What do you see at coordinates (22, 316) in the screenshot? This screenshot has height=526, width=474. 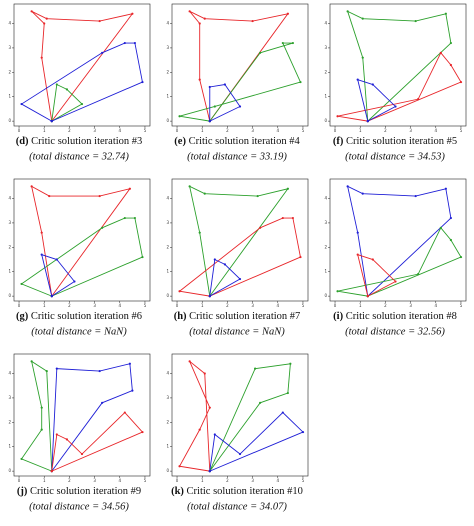 I see `caption-label: (g)` at bounding box center [22, 316].